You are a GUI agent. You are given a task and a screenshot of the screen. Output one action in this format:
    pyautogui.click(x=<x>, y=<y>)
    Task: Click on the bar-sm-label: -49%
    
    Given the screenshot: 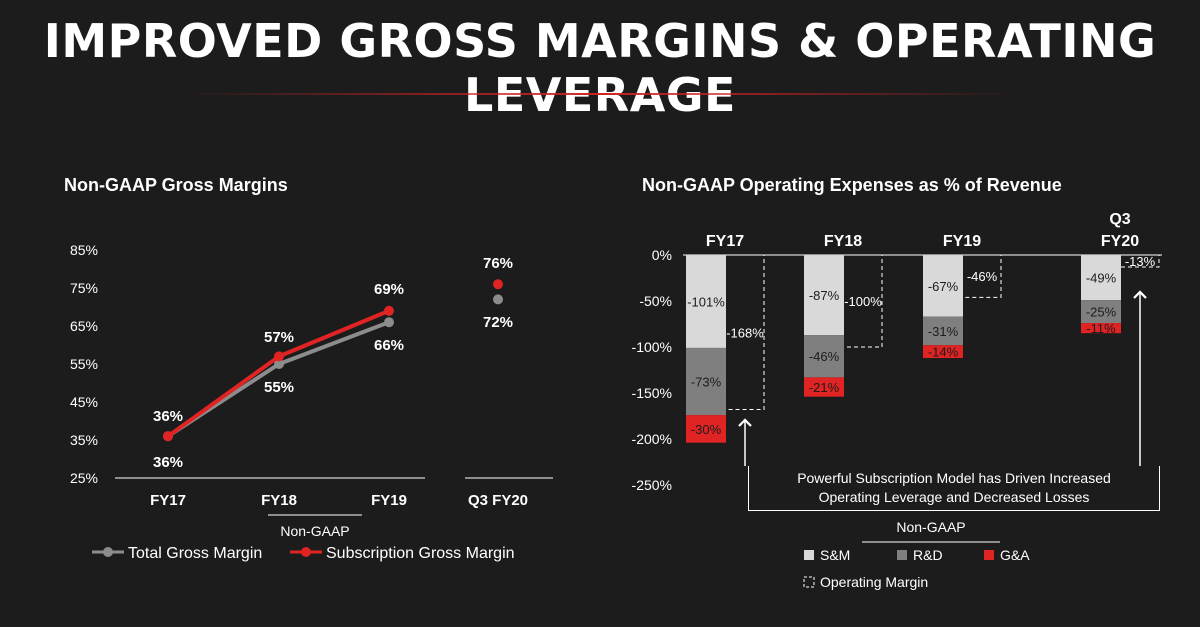 What is the action you would take?
    pyautogui.click(x=1101, y=278)
    